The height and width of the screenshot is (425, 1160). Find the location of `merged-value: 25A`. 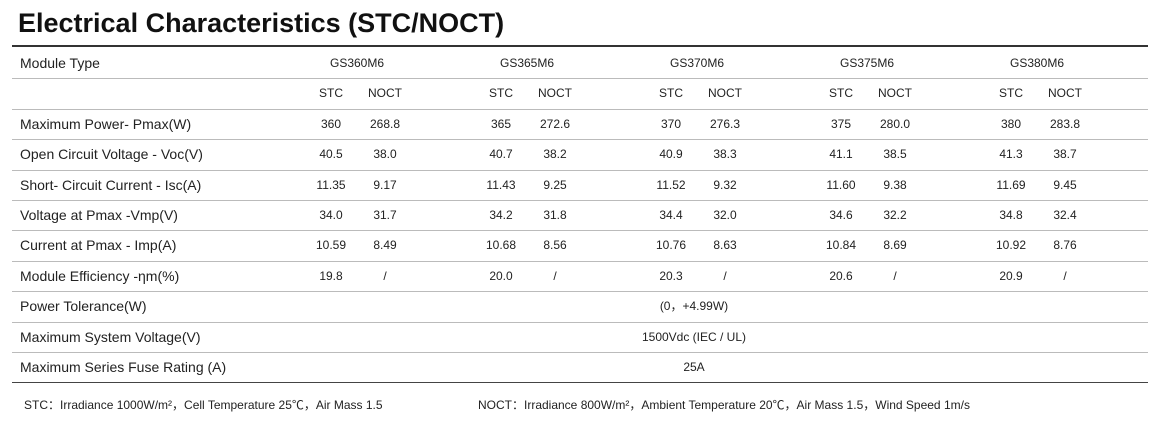

merged-value: 25A is located at coordinates (694, 367).